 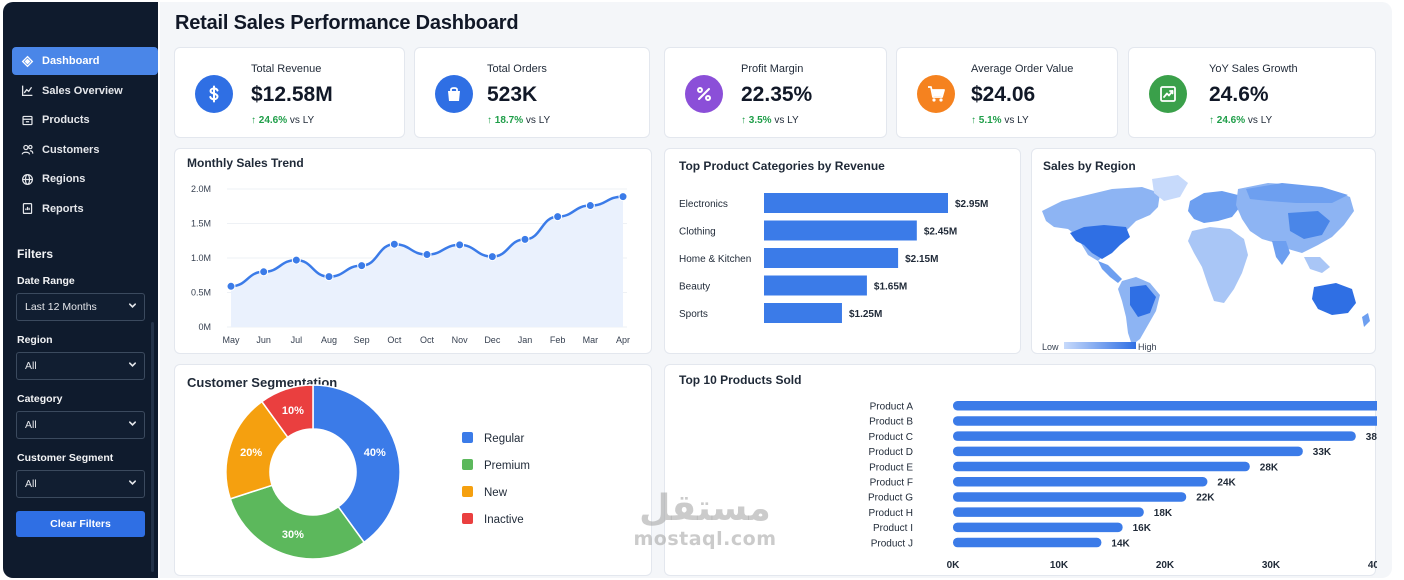 What do you see at coordinates (1204, 252) in the screenshot?
I see `world-map: Low High` at bounding box center [1204, 252].